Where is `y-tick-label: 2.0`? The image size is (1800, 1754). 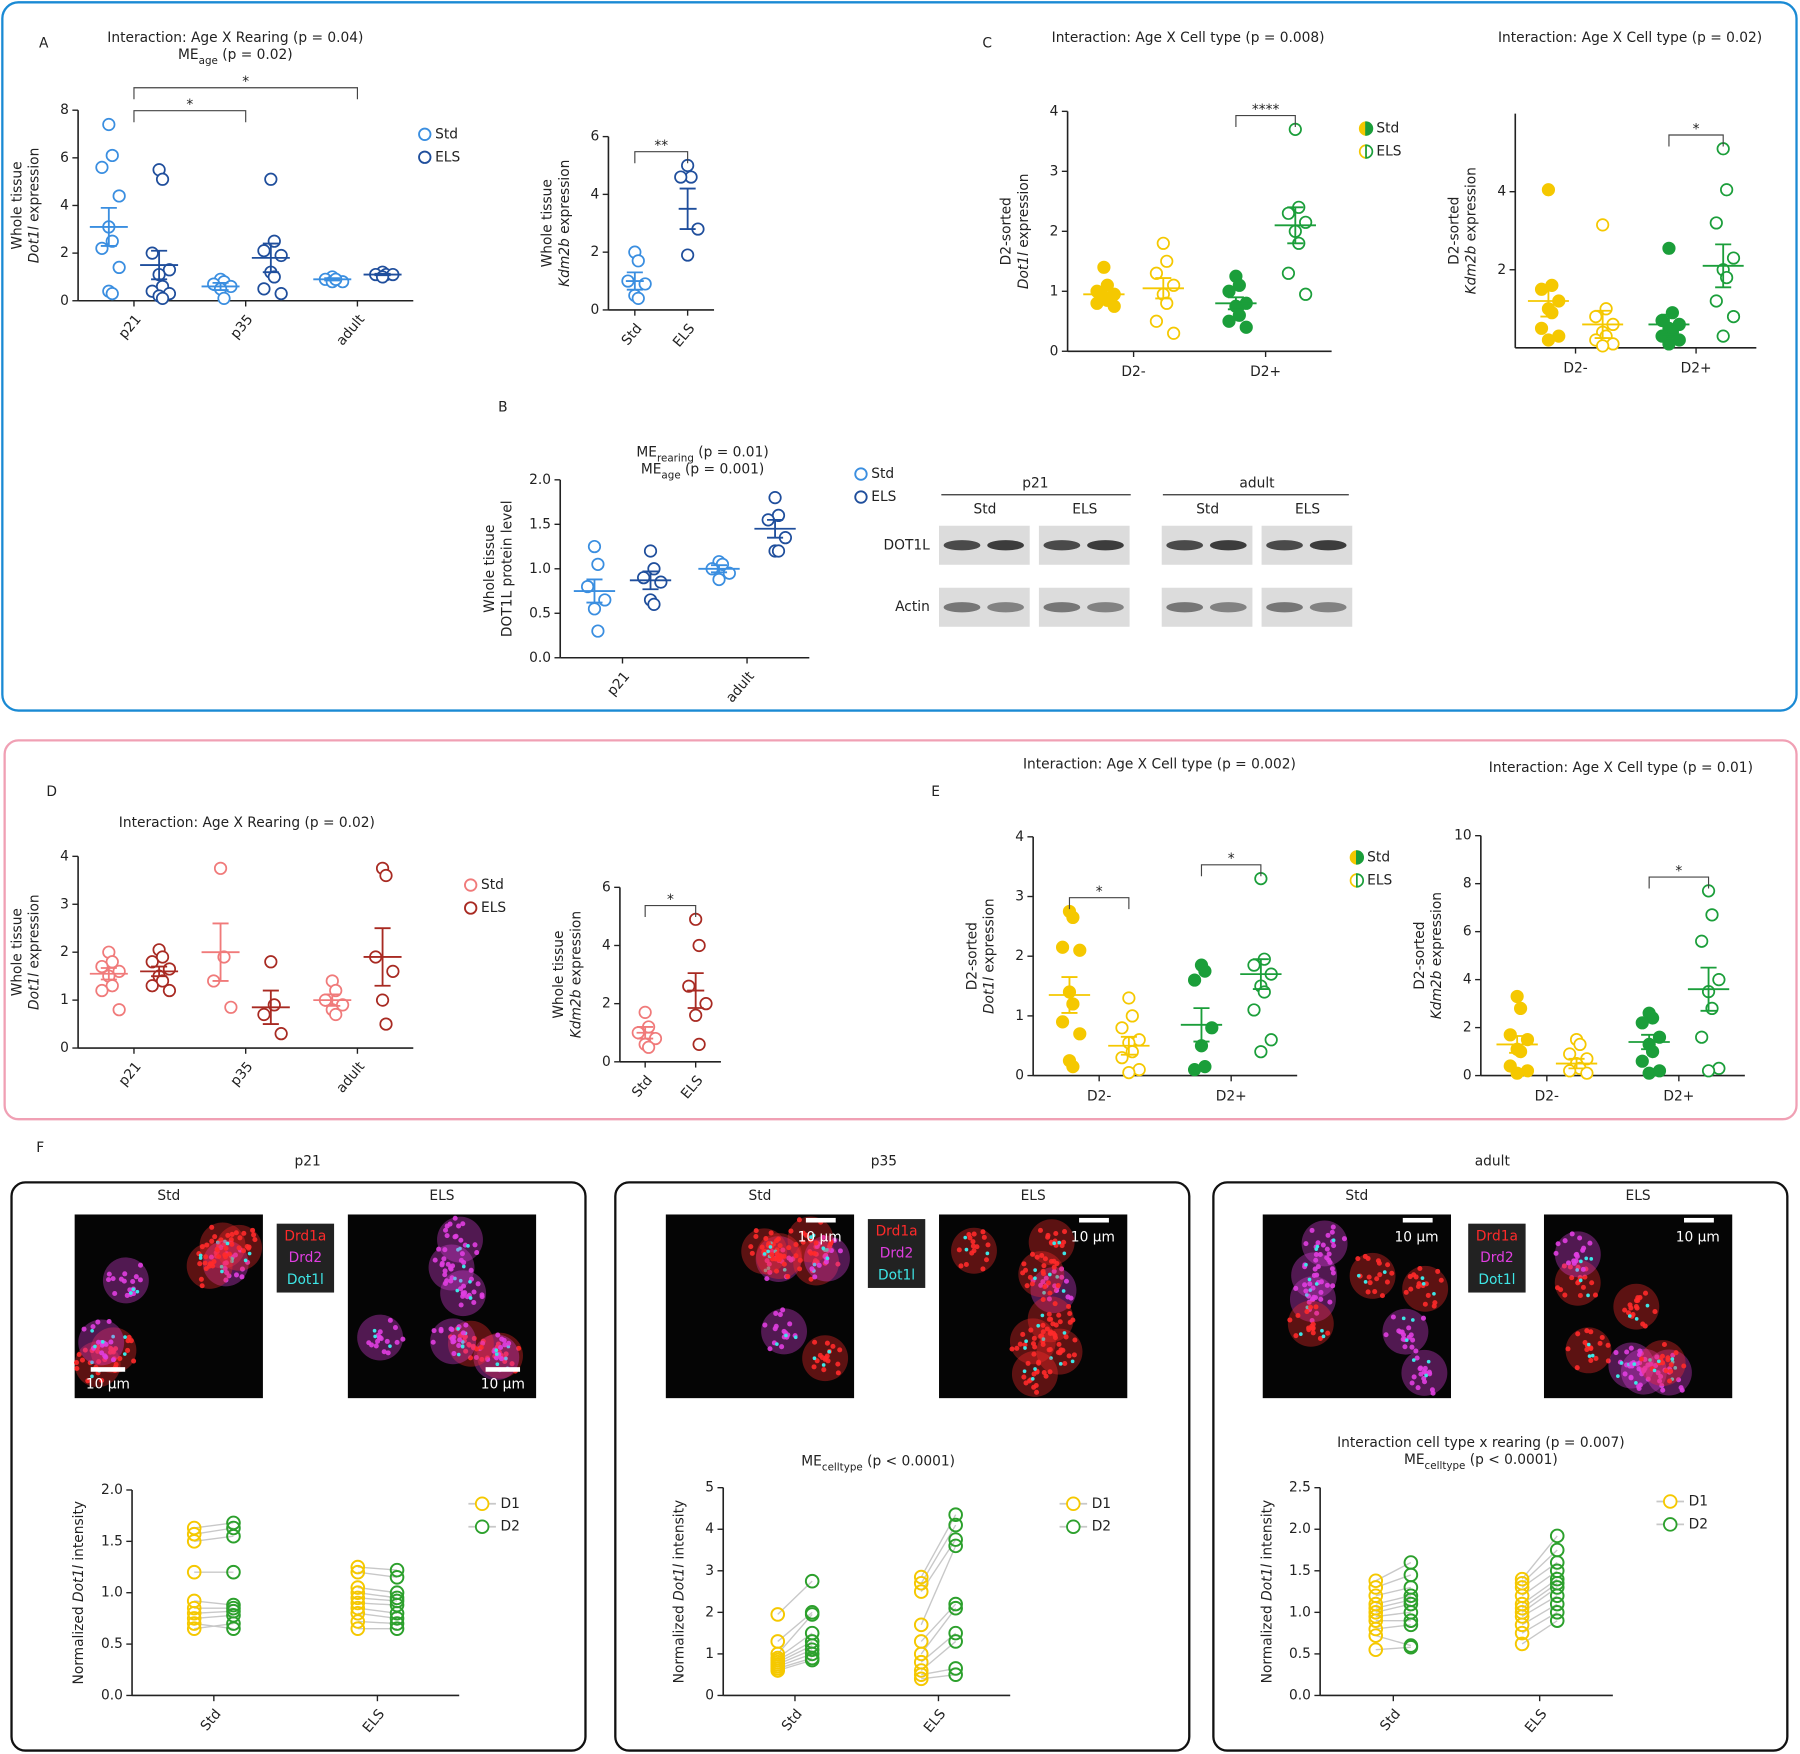
y-tick-label: 2.0 is located at coordinates (1300, 1529).